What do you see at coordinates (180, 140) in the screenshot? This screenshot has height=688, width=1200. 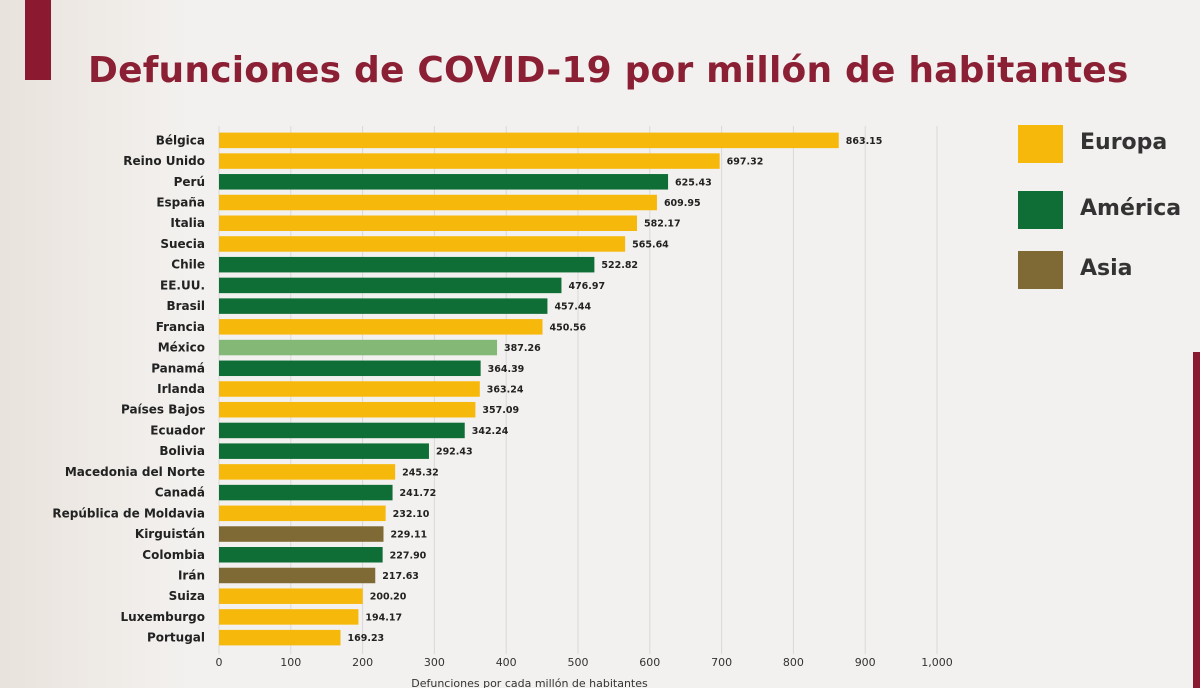 I see `category-label: Bélgica` at bounding box center [180, 140].